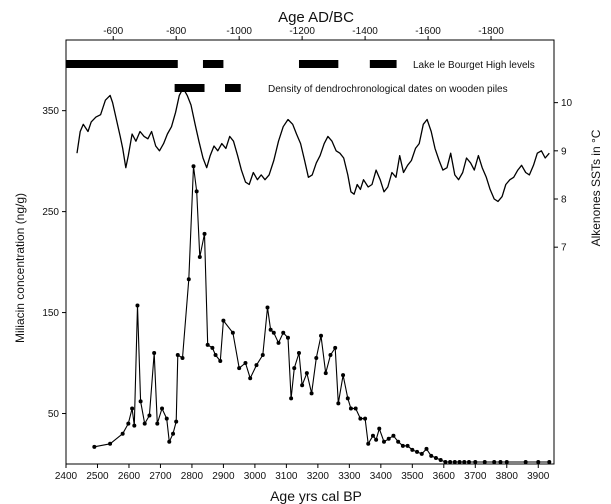 This screenshot has height=504, width=611. What do you see at coordinates (349, 476) in the screenshot?
I see `x-tick-label: 3300` at bounding box center [349, 476].